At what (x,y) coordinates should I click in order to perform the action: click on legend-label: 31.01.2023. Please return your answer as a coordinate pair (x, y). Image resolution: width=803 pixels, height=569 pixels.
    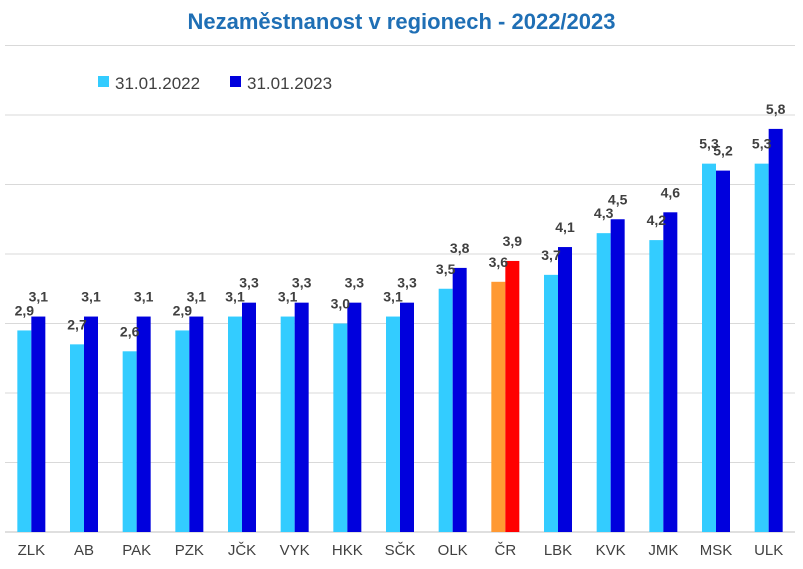
    Looking at the image, I should click on (289, 83).